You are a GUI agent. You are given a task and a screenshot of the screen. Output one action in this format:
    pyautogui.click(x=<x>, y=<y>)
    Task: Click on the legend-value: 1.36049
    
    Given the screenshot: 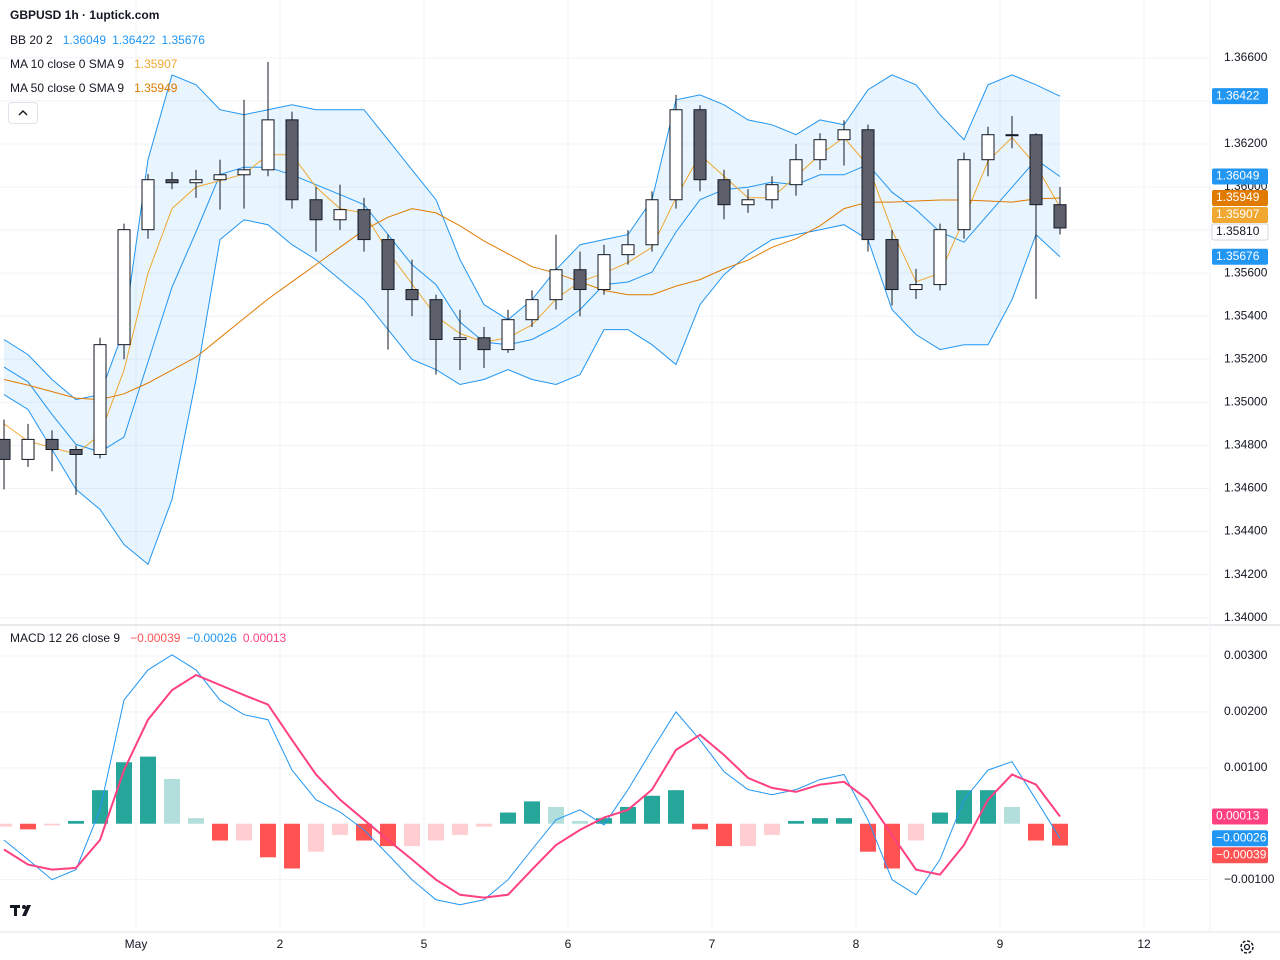 What is the action you would take?
    pyautogui.click(x=84, y=40)
    